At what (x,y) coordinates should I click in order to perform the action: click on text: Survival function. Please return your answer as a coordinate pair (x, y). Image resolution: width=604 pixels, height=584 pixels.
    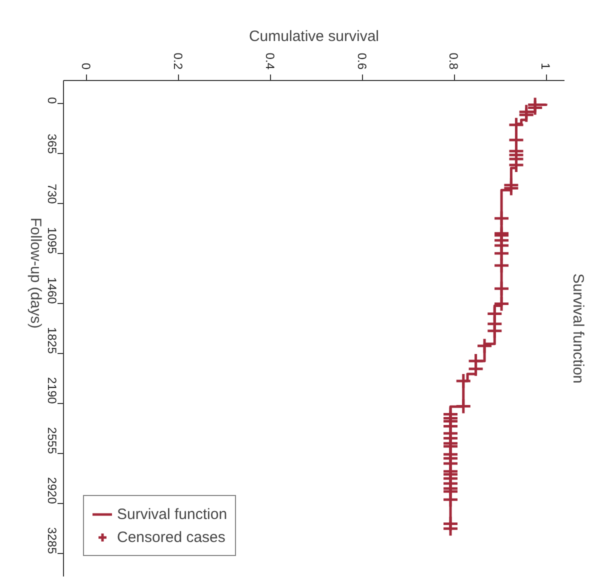
    Looking at the image, I should click on (578, 328).